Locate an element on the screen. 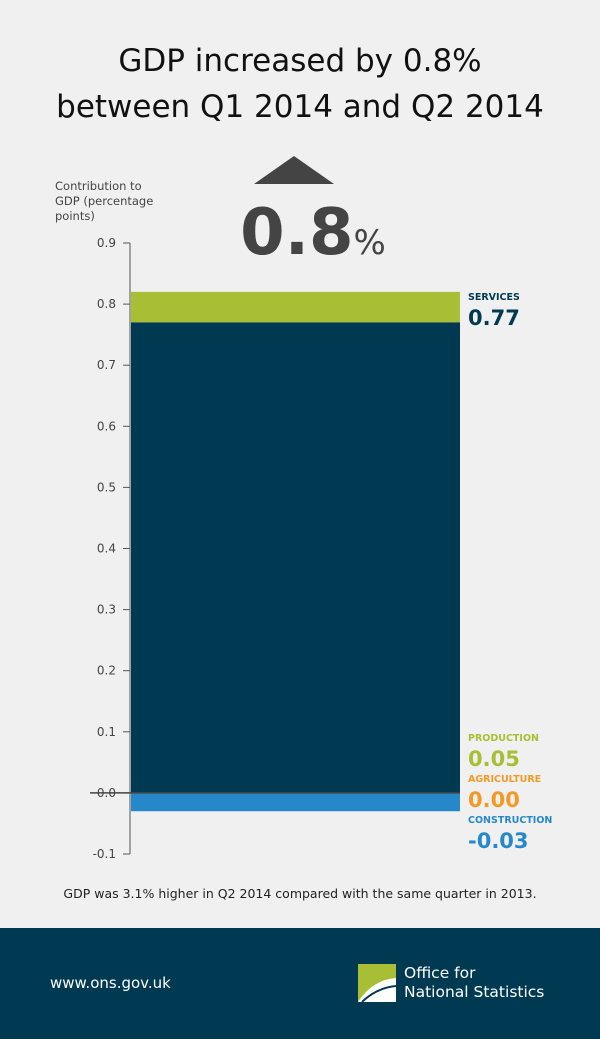  series-value-construction: -0.03 is located at coordinates (498, 841).